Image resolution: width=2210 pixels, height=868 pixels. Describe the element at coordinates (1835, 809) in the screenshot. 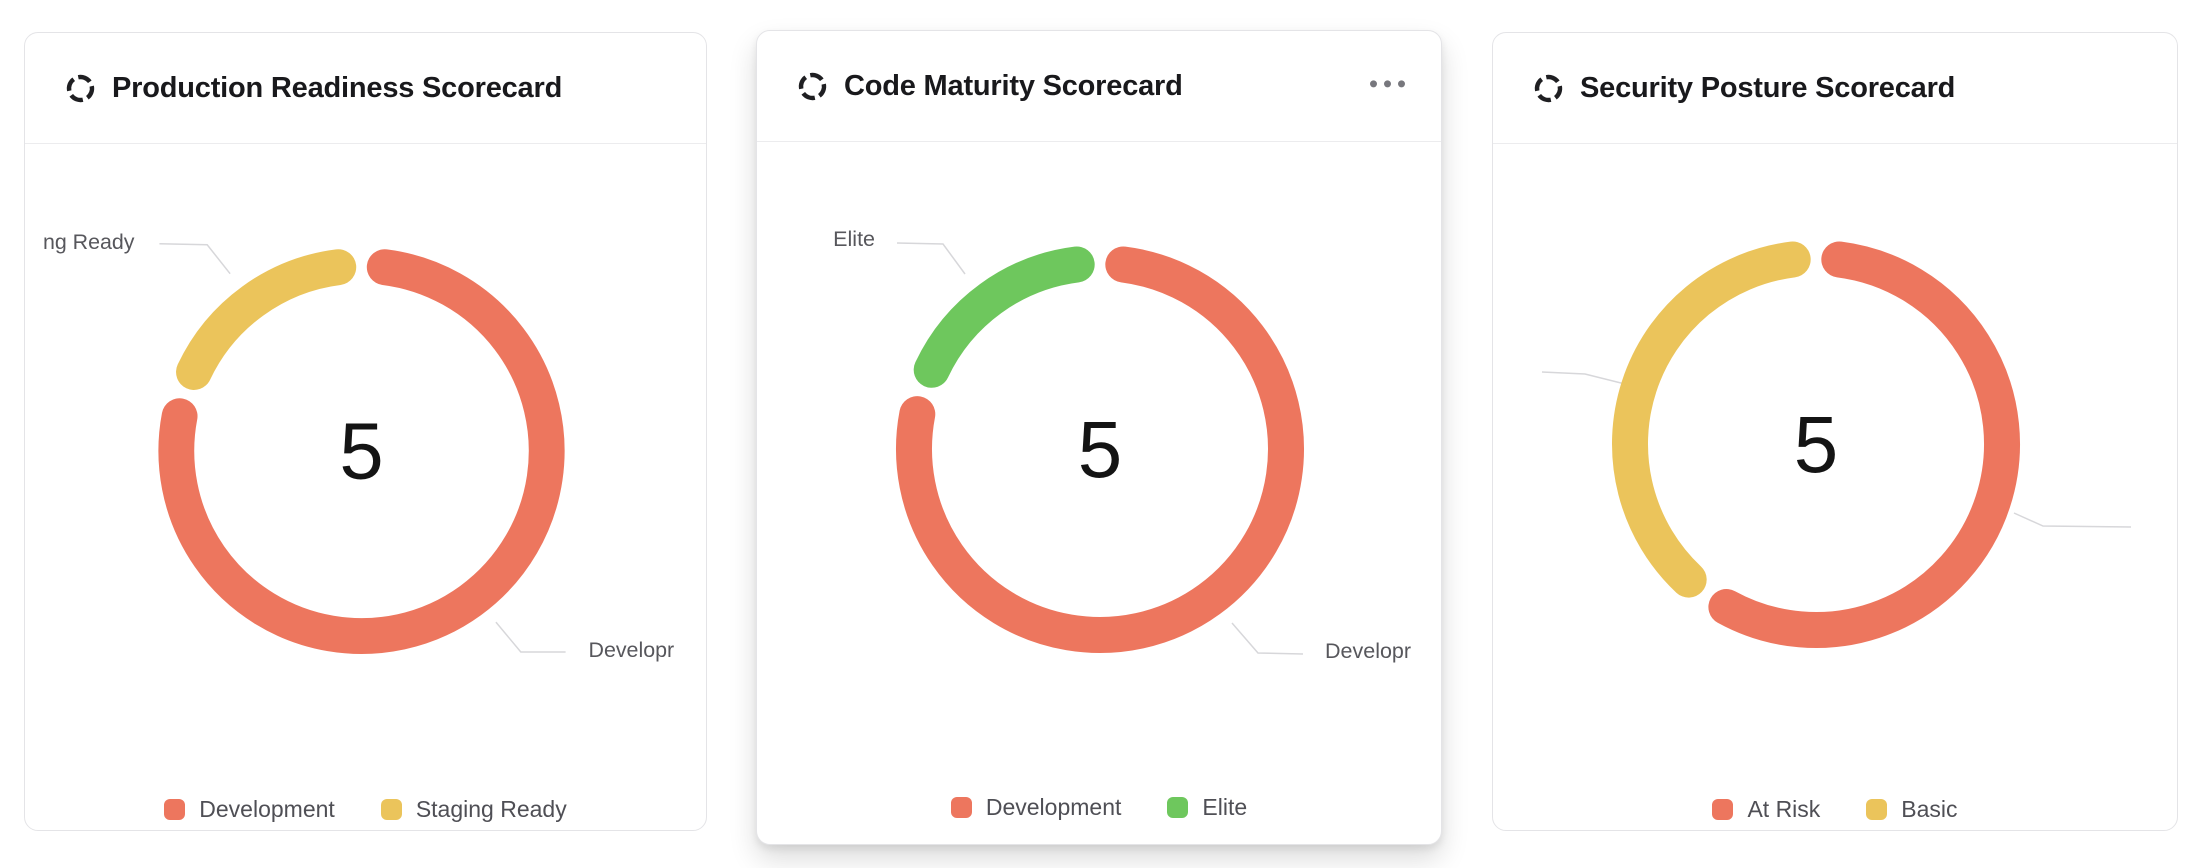

I see `chart-legend: At Risk Basic` at that location.